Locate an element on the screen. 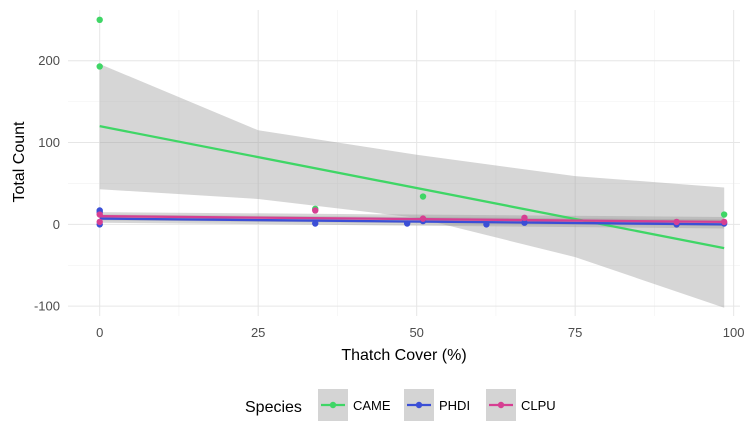 This screenshot has height=437, width=750. legend-key-point-phdi is located at coordinates (419, 405).